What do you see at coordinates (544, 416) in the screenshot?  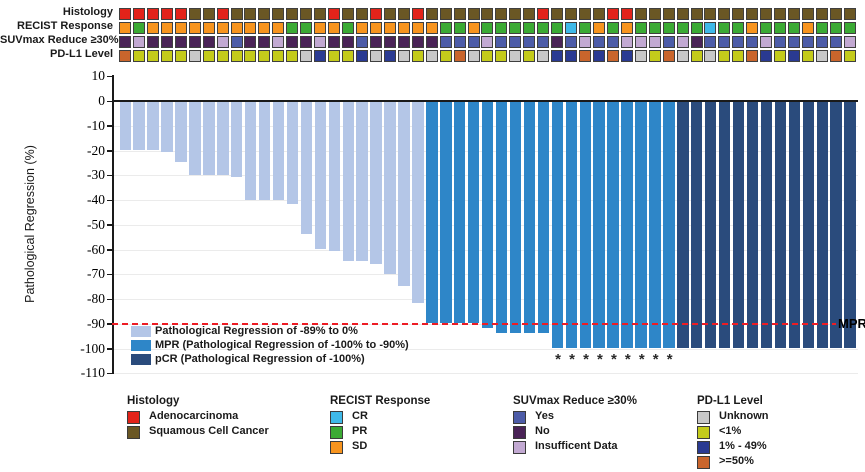 I see `legend-item-label: Yes` at bounding box center [544, 416].